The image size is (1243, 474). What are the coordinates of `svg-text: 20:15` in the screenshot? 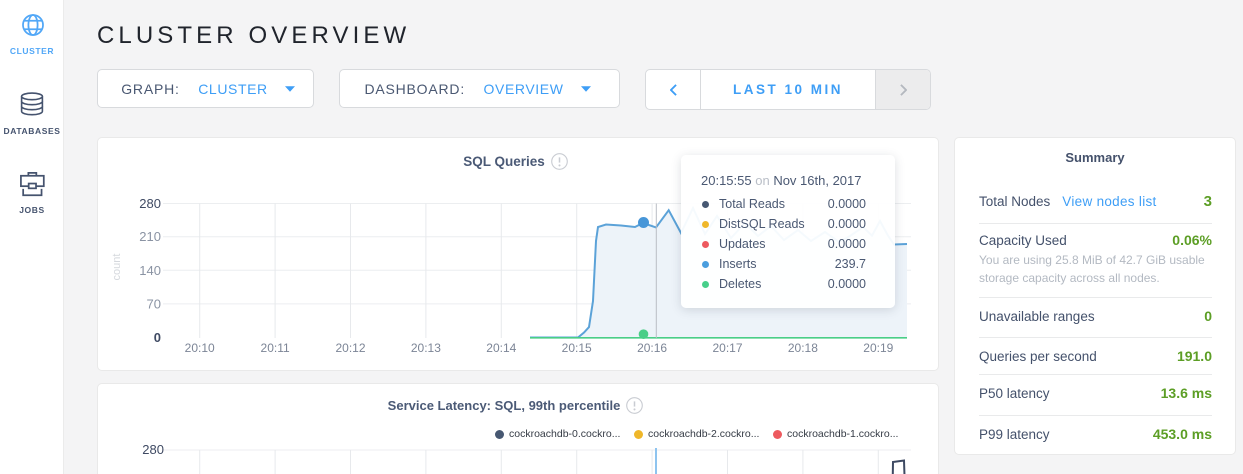 It's located at (577, 348).